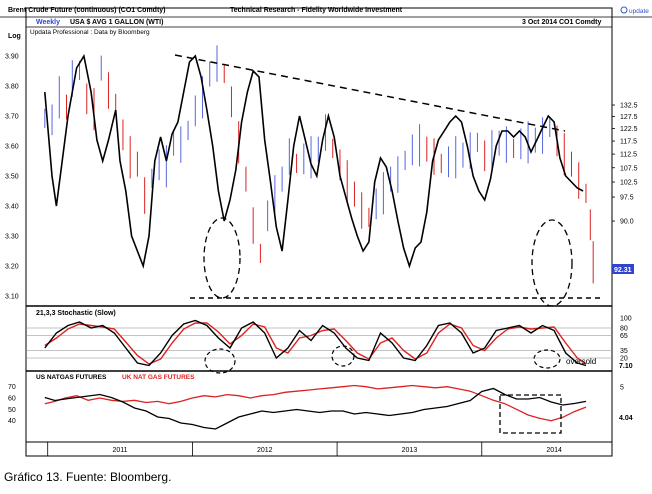 The height and width of the screenshot is (494, 652). I want to click on natgas-left-tick-label: 50, so click(12, 410).